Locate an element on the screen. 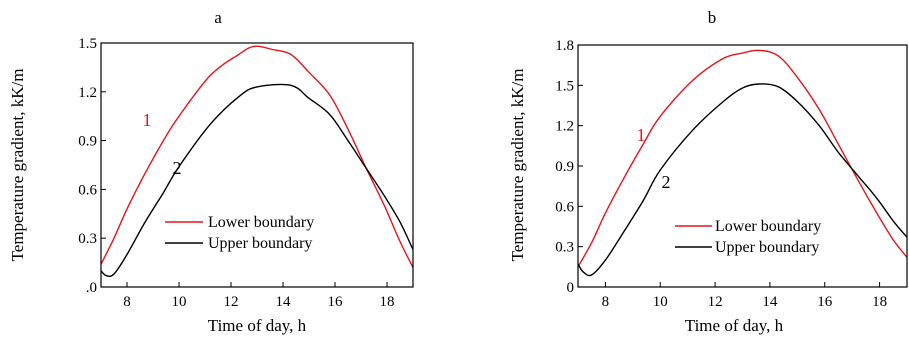 This screenshot has width=909, height=341. panel-a-y-tick-label: 0.9 is located at coordinates (87, 142).